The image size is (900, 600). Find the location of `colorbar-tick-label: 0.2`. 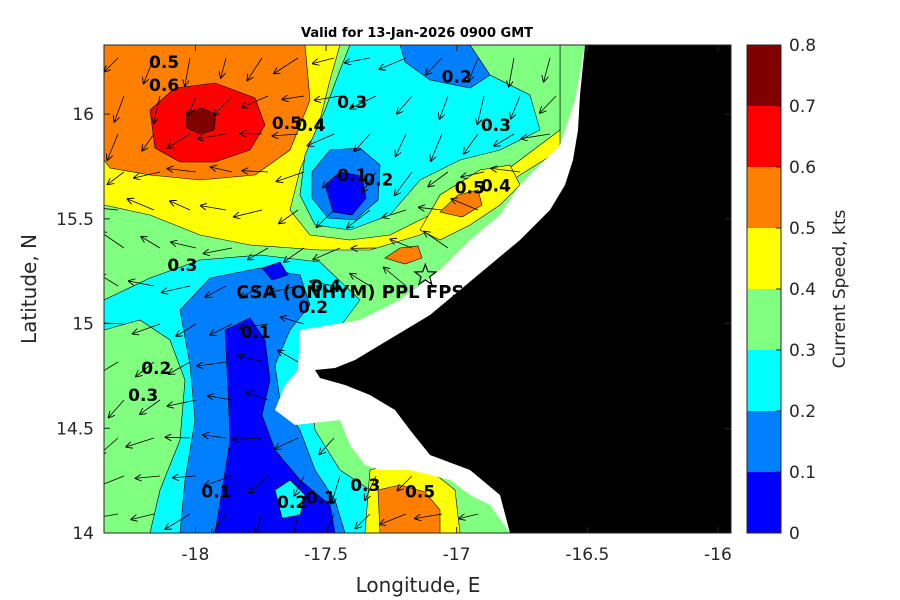

colorbar-tick-label: 0.2 is located at coordinates (802, 412).